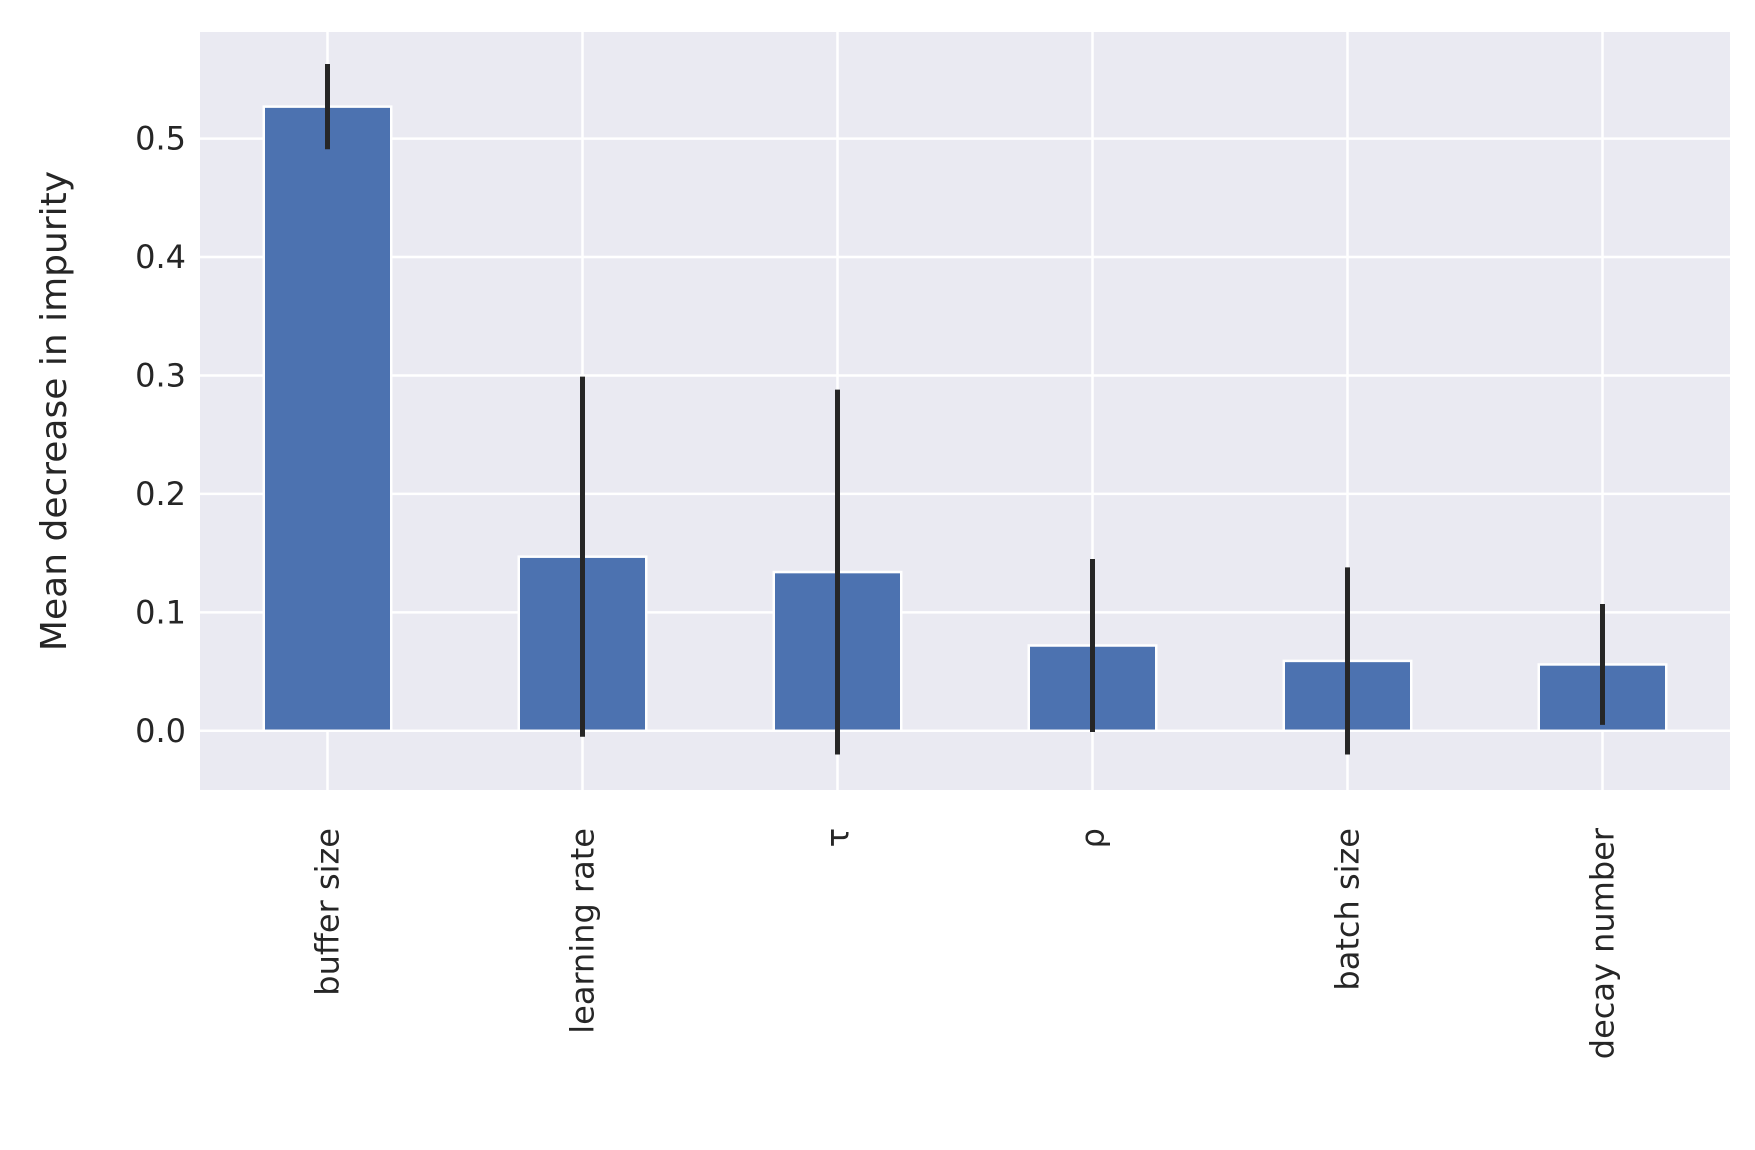 Image resolution: width=1755 pixels, height=1150 pixels. What do you see at coordinates (160, 375) in the screenshot?
I see `y-tick-label: 0.3` at bounding box center [160, 375].